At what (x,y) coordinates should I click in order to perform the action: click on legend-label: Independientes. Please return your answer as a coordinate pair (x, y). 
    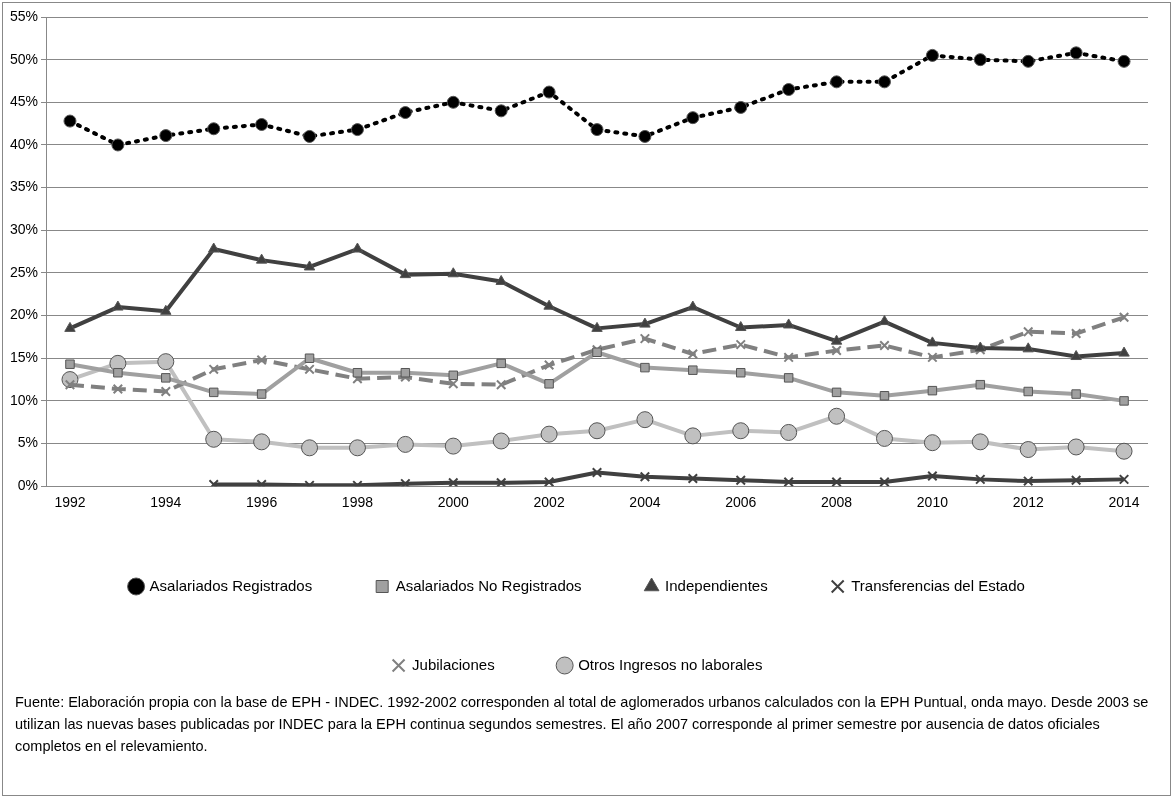
    Looking at the image, I should click on (716, 585).